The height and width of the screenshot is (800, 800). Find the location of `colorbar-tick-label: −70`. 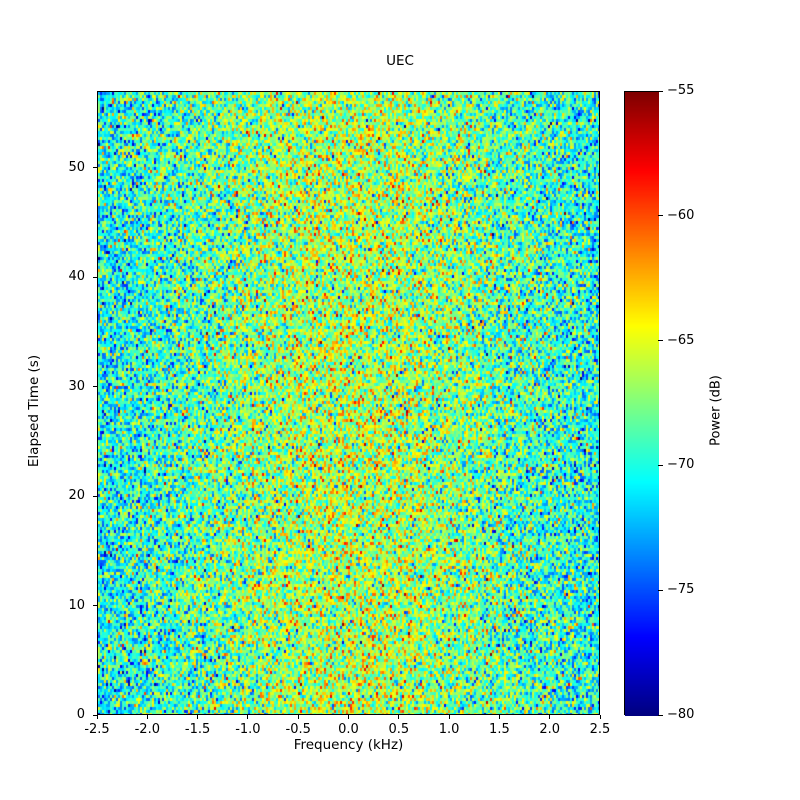

colorbar-tick-label: −70 is located at coordinates (681, 465).